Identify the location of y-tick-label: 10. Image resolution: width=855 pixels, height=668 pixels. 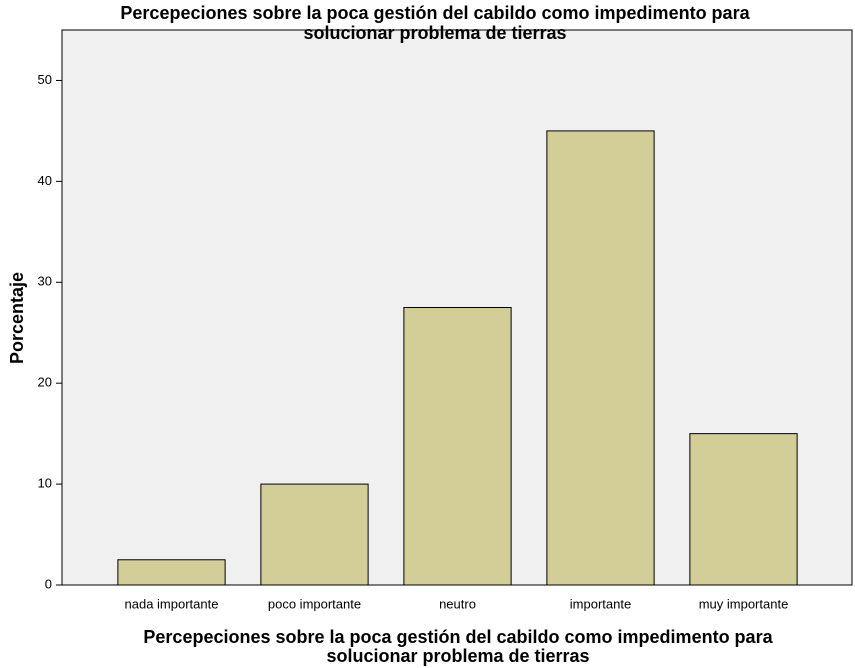
(45, 483).